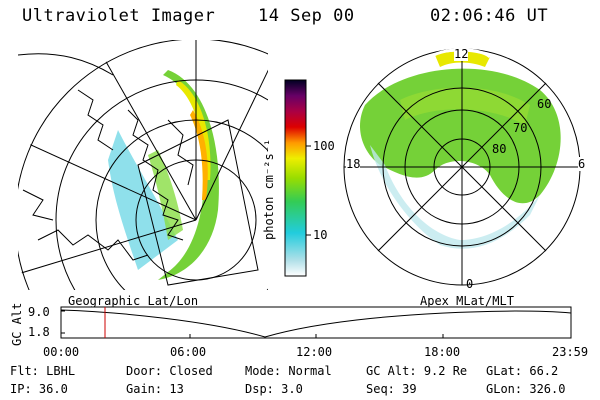  What do you see at coordinates (544, 104) in the screenshot?
I see `lat-label-60: 60` at bounding box center [544, 104].